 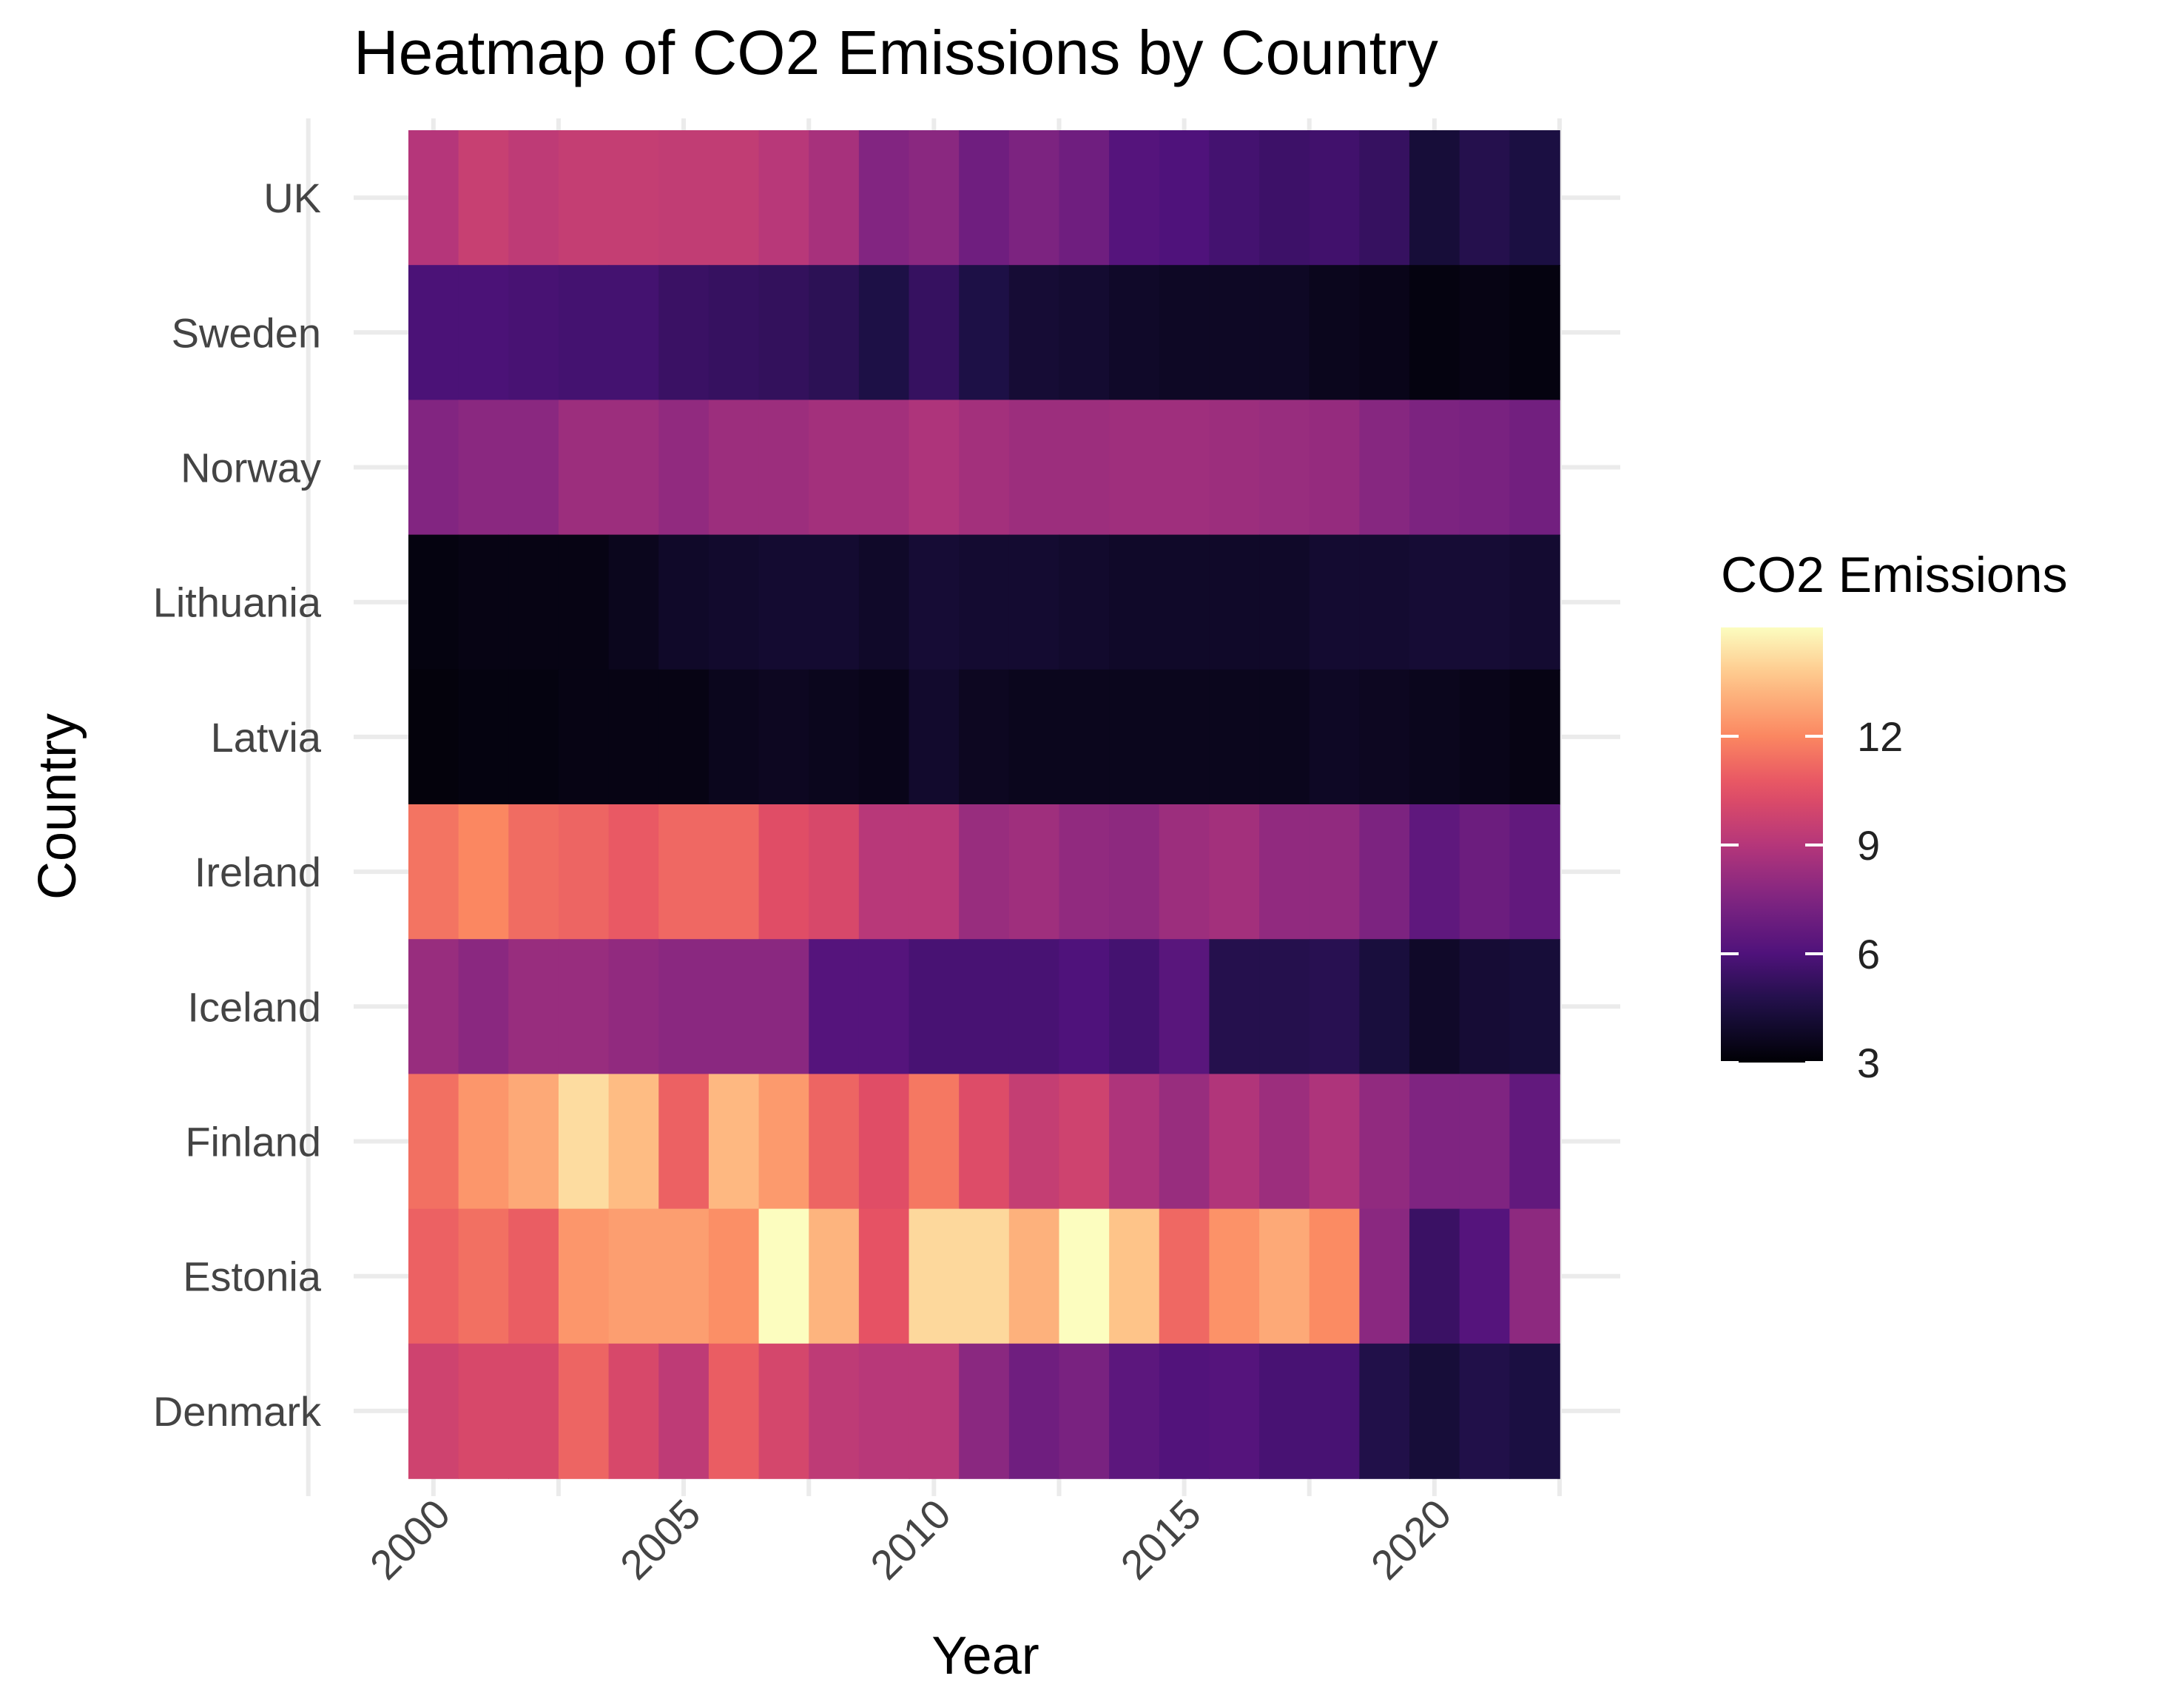 I want to click on y-tick-label: UK, so click(x=292, y=198).